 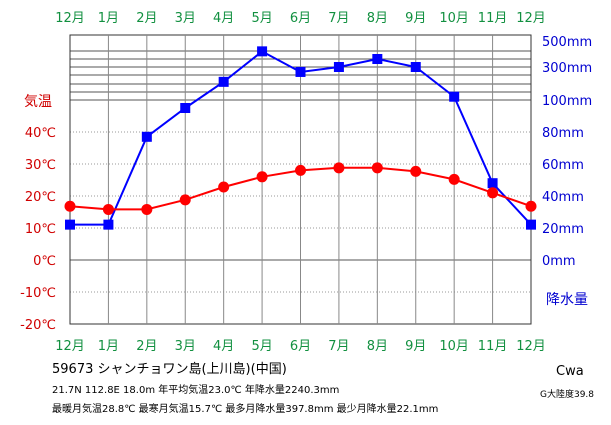 What do you see at coordinates (223, 18) in the screenshot?
I see `month-label-top: 4月` at bounding box center [223, 18].